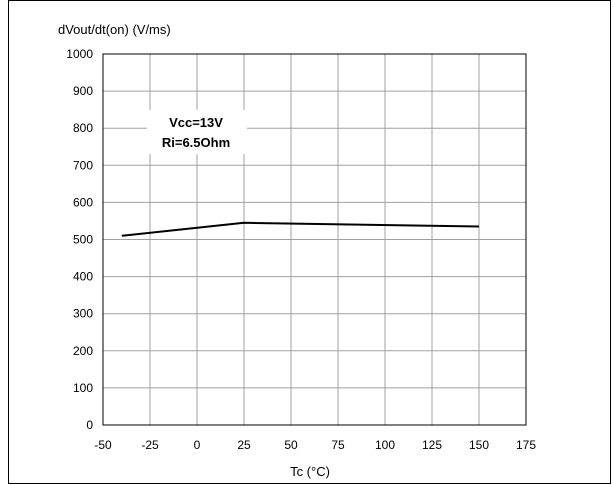  Describe the element at coordinates (83, 351) in the screenshot. I see `y-tick-label: 200` at that location.